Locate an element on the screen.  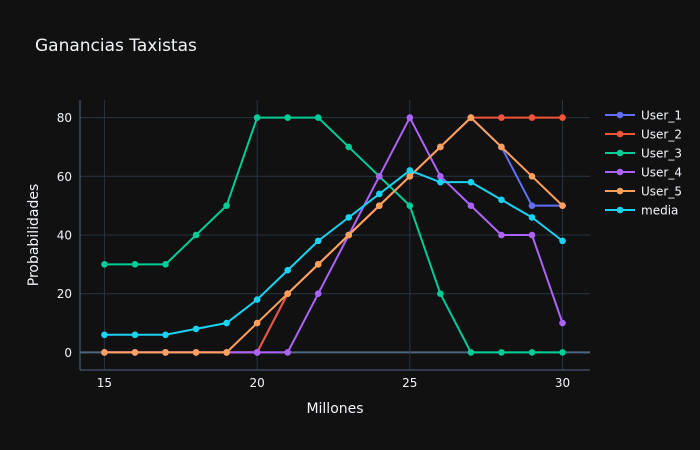
legend-item-user-4: User_4 is located at coordinates (643, 173).